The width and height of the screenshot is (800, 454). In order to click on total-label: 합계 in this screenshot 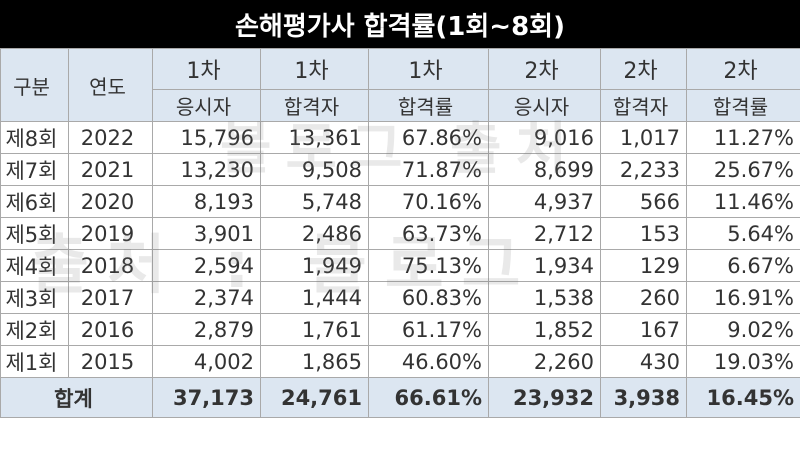, I will do `click(76, 397)`.